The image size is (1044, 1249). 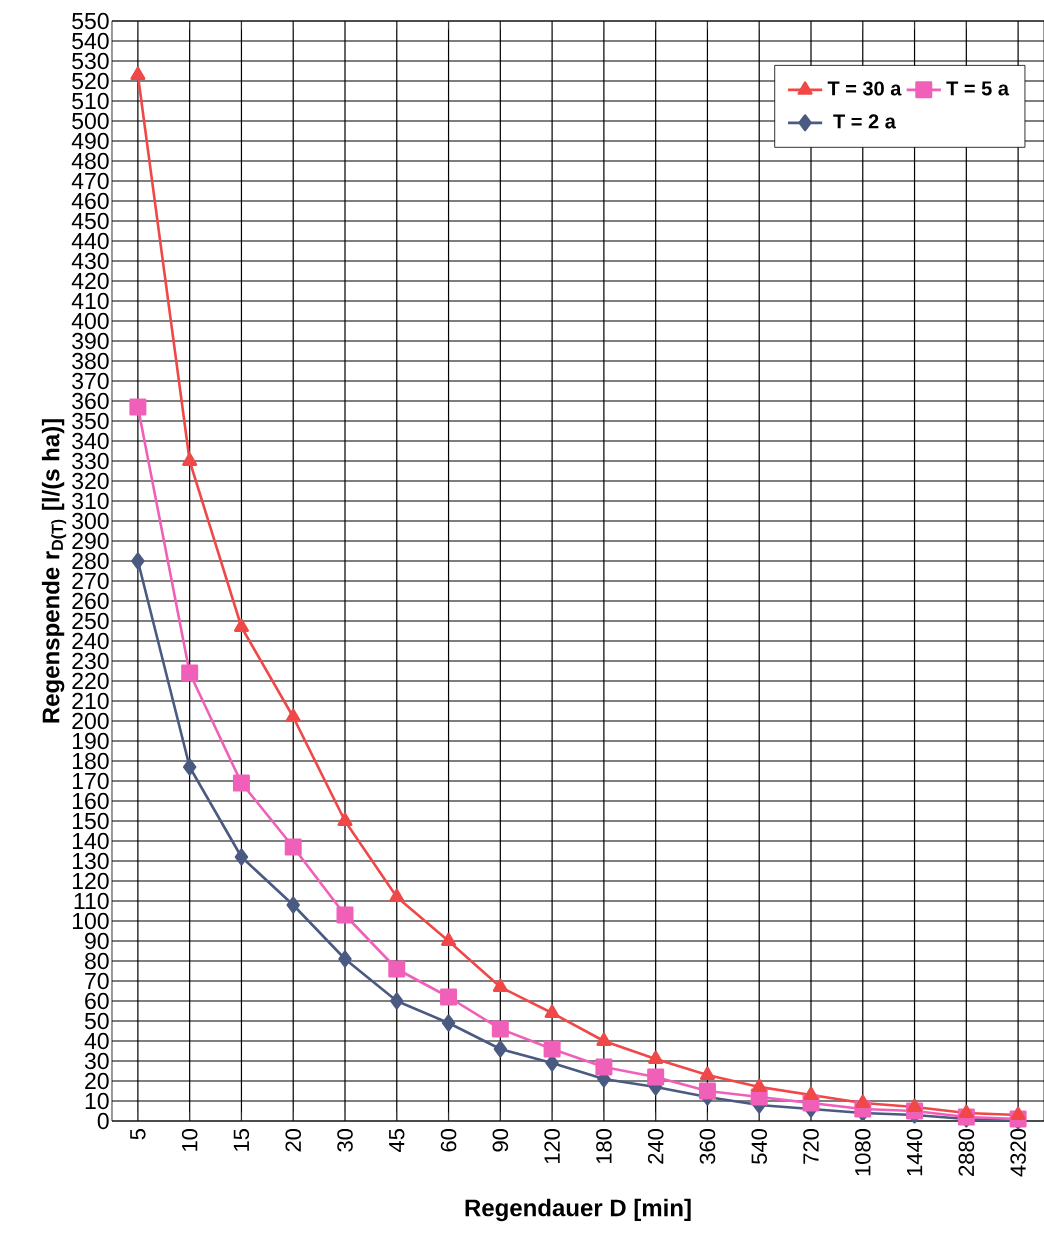 I want to click on x-tick-label: 360, so click(x=707, y=1146).